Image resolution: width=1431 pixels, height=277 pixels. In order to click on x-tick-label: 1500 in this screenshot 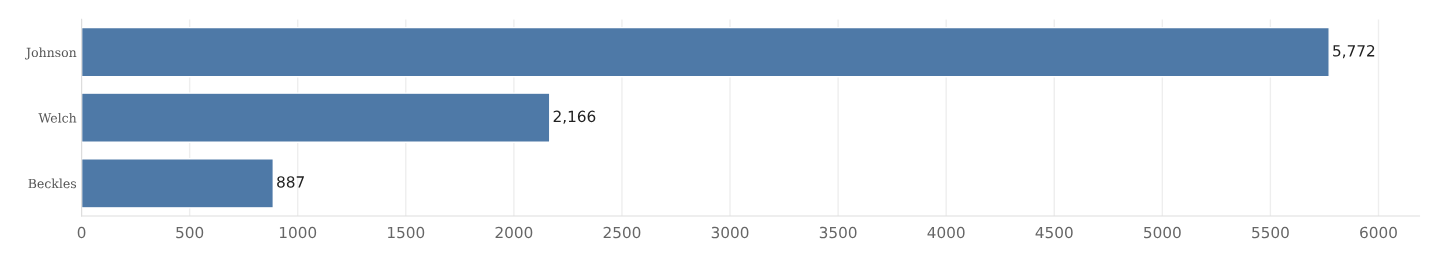, I will do `click(406, 232)`.